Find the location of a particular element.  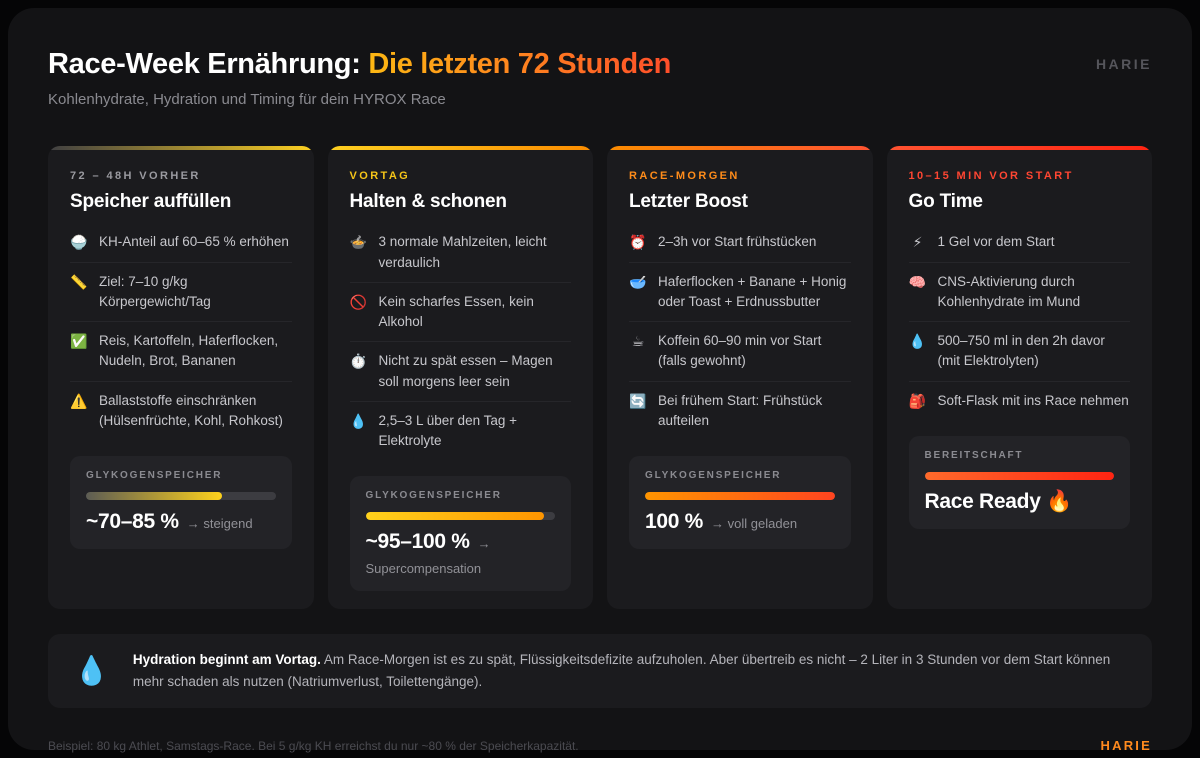

check-icon: ✅ is located at coordinates (79, 341).